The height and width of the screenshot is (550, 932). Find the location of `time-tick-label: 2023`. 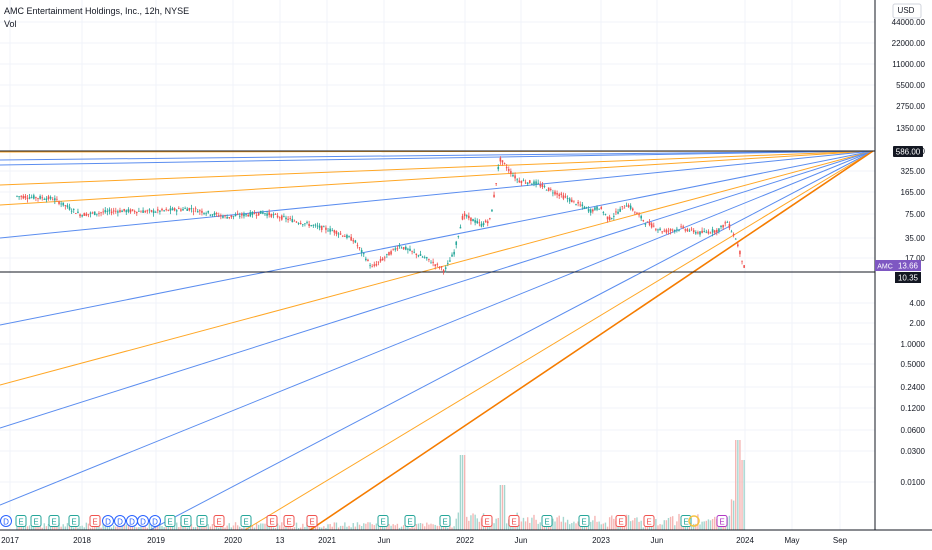

time-tick-label: 2023 is located at coordinates (601, 540).